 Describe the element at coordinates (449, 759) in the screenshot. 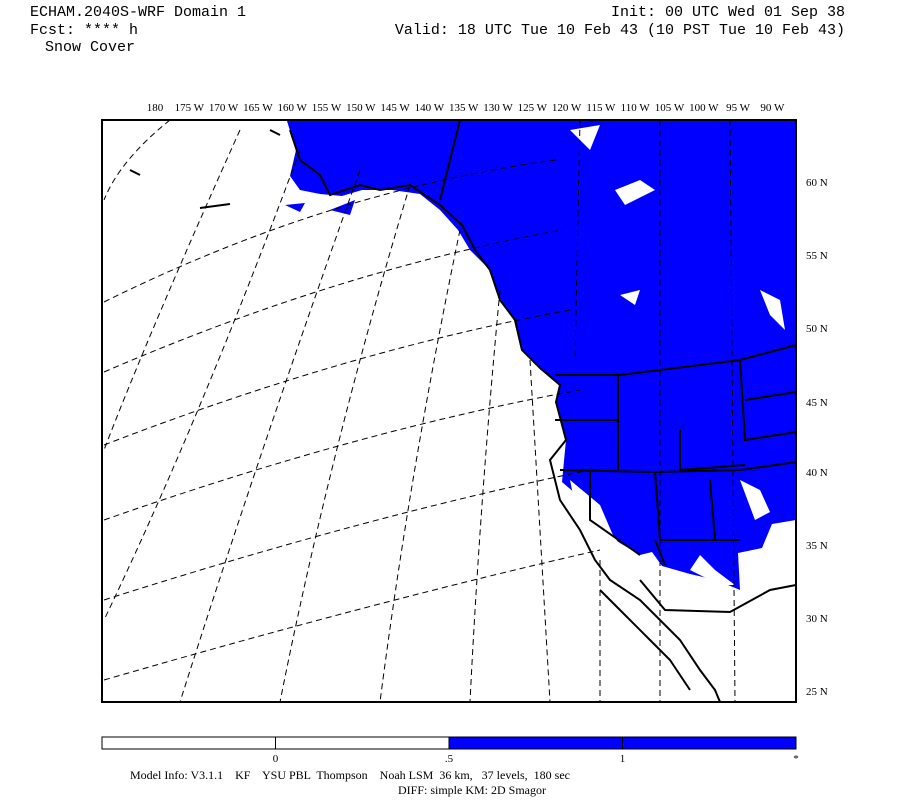

I see `colorbar-label: .5` at that location.